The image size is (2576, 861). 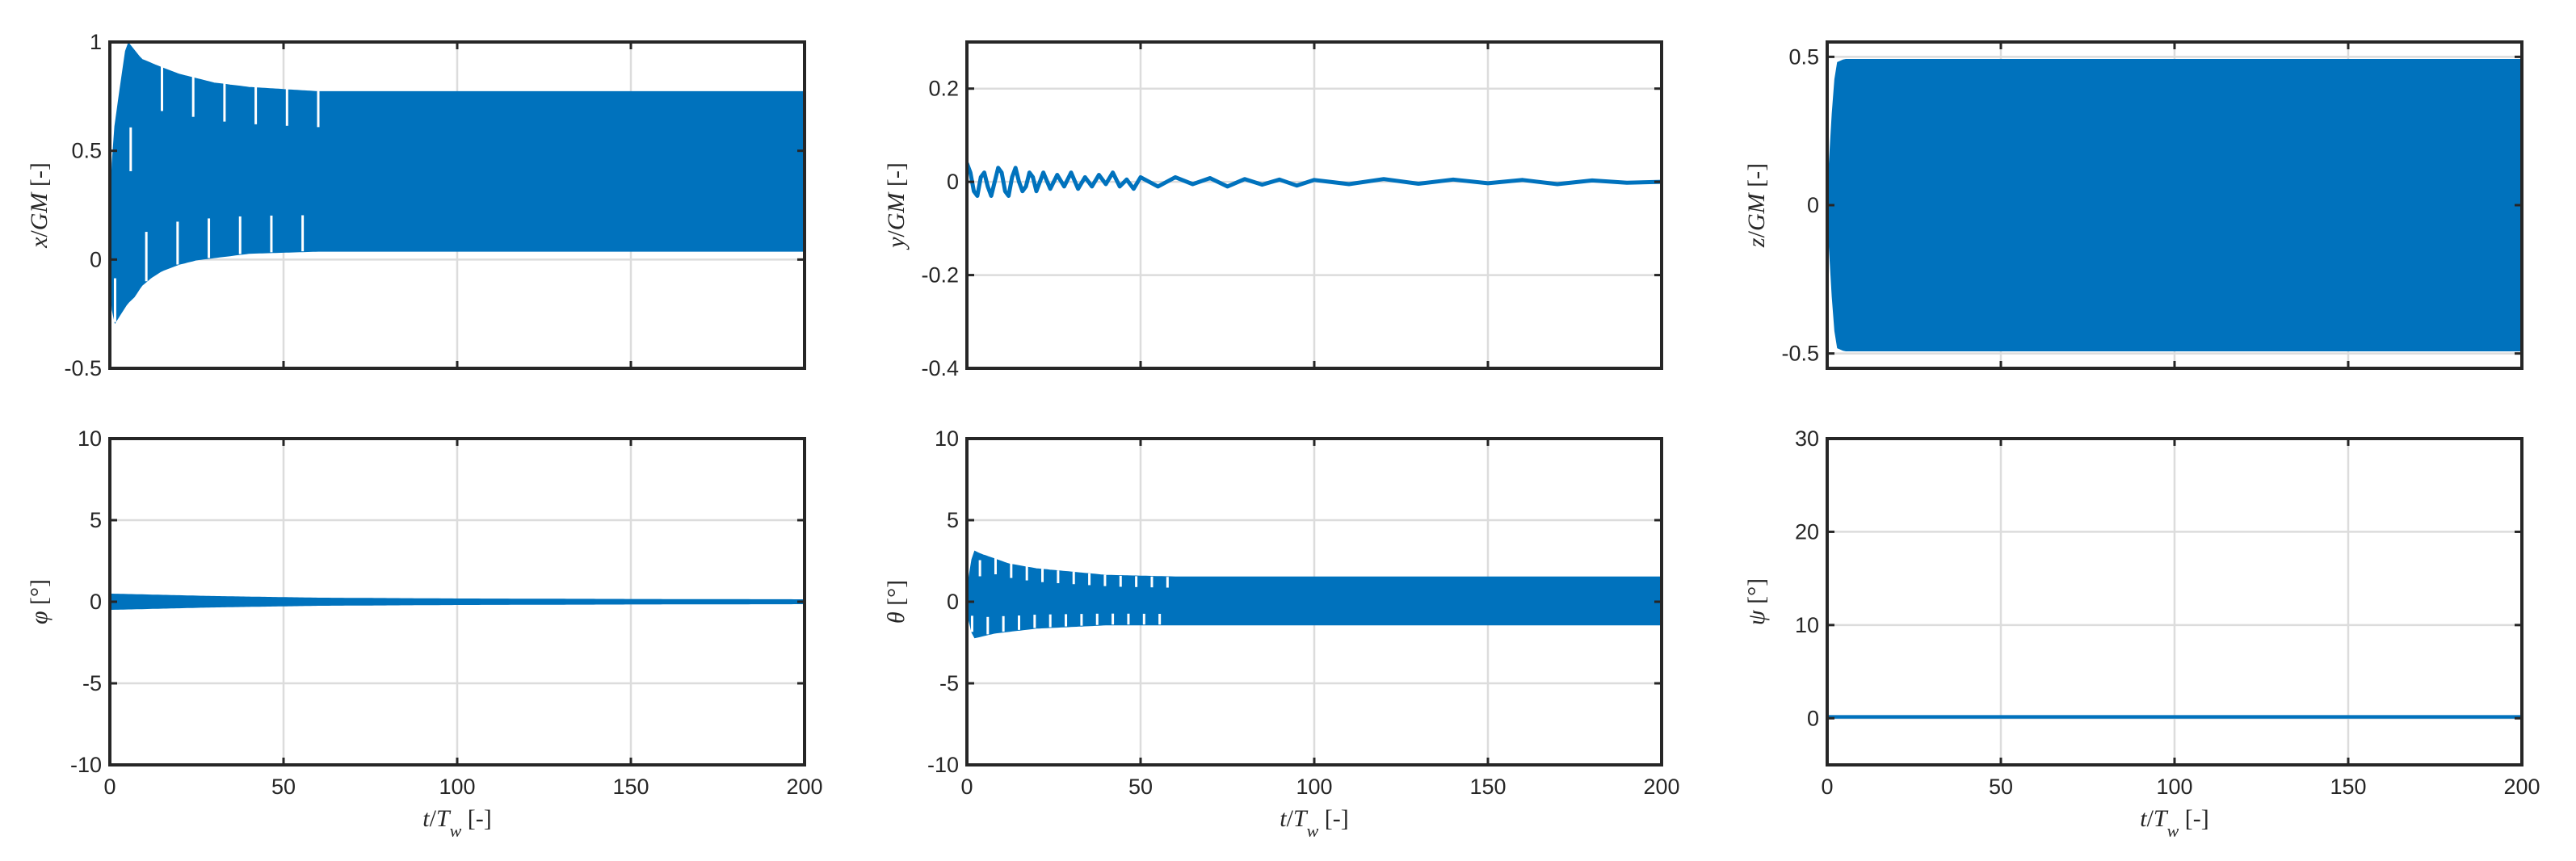 What do you see at coordinates (2141, 633) in the screenshot?
I see `subplot-psi: 0 10 20 30 0 50 100 150 200 ψ [°] t/Tw [-]` at bounding box center [2141, 633].